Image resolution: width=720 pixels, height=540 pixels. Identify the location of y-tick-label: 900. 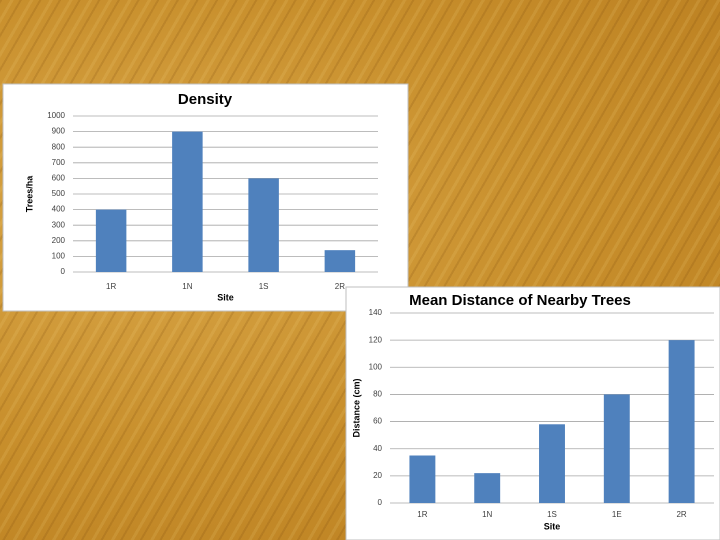
(59, 131).